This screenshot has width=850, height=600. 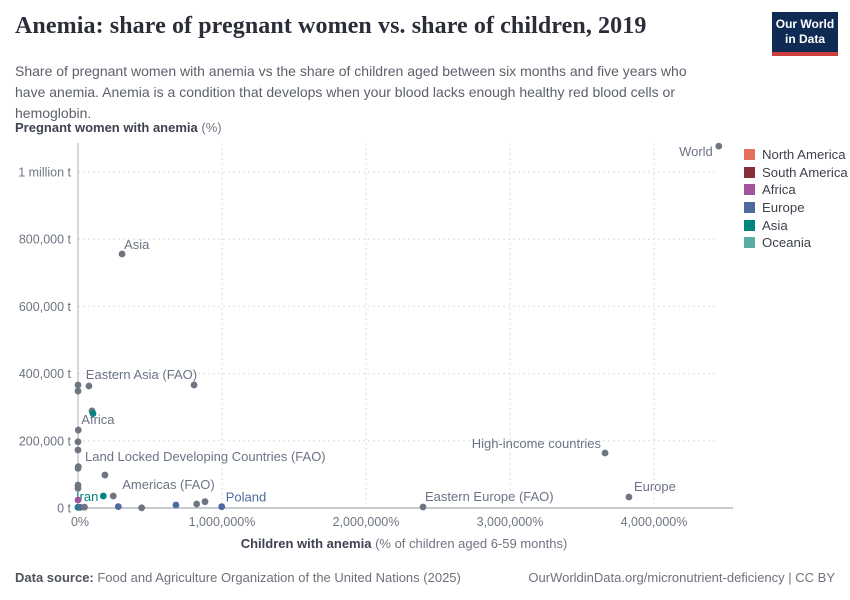 I want to click on x-tick-label: 2,000,000%, so click(x=366, y=522).